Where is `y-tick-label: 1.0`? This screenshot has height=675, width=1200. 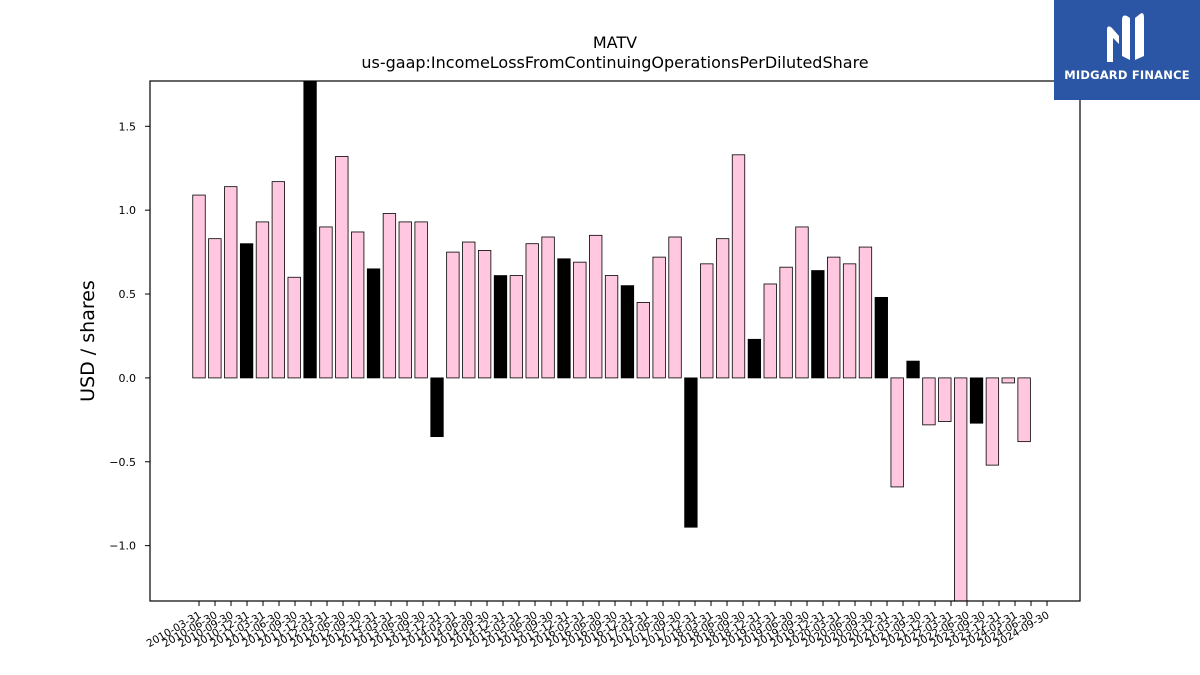 y-tick-label: 1.0 is located at coordinates (128, 210).